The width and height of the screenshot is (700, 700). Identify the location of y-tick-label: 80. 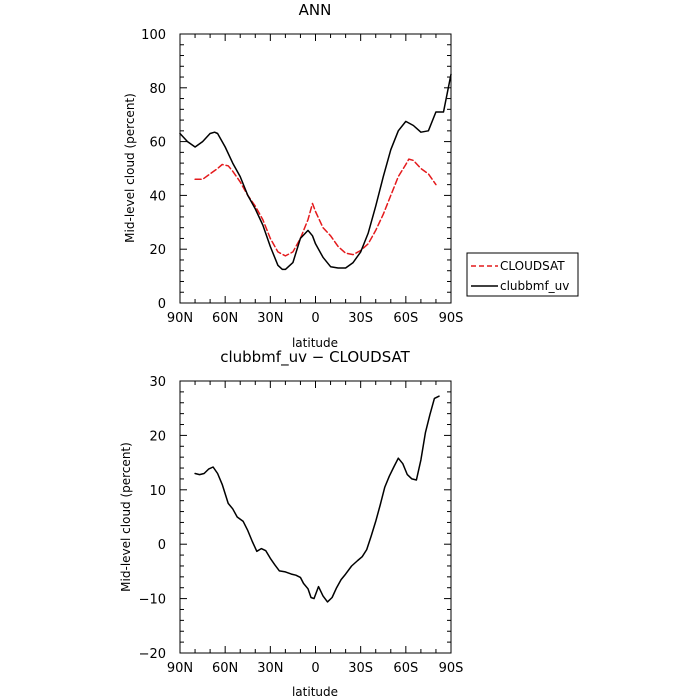
(157, 89).